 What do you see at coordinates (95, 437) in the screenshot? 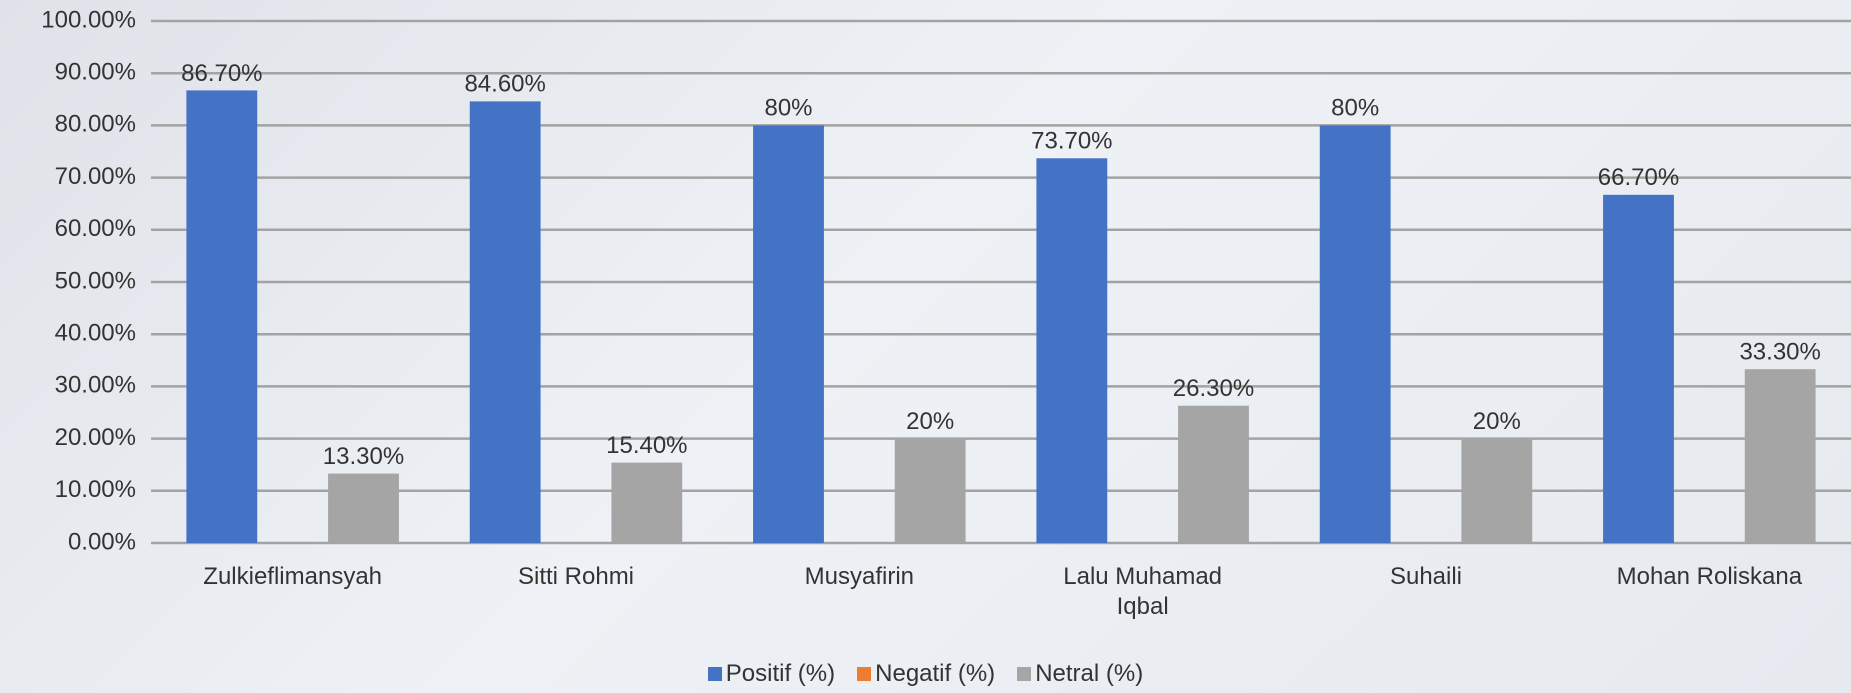
I see `y-tick-label: 20.00%` at bounding box center [95, 437].